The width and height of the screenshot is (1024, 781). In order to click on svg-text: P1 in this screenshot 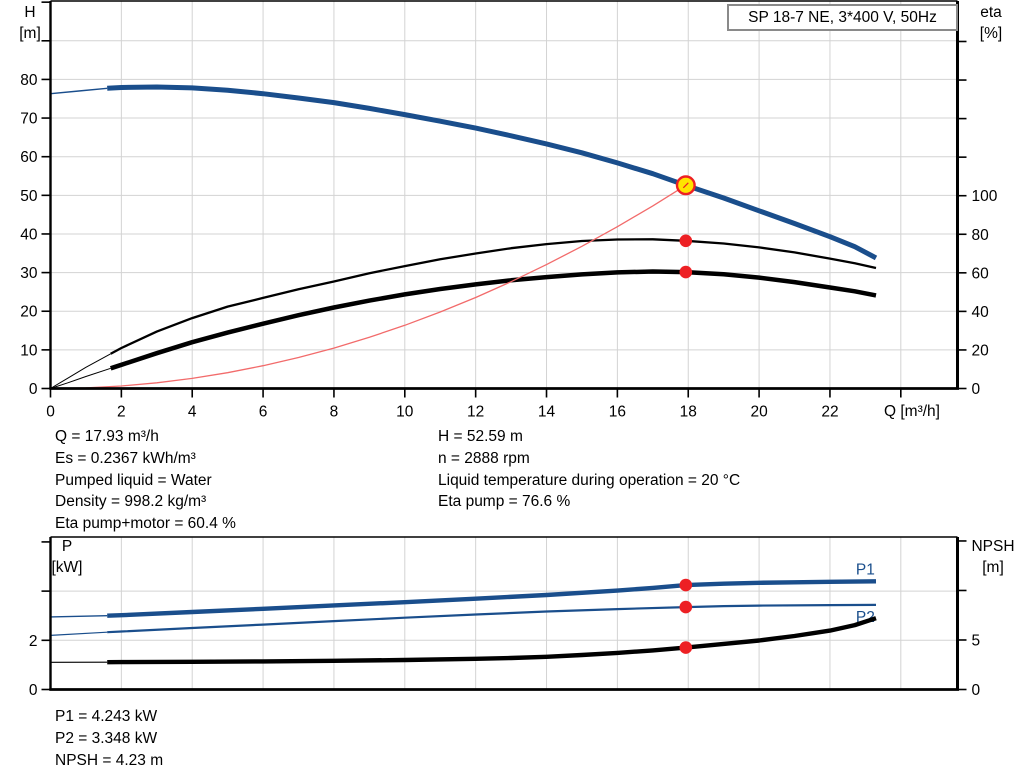, I will do `click(865, 570)`.